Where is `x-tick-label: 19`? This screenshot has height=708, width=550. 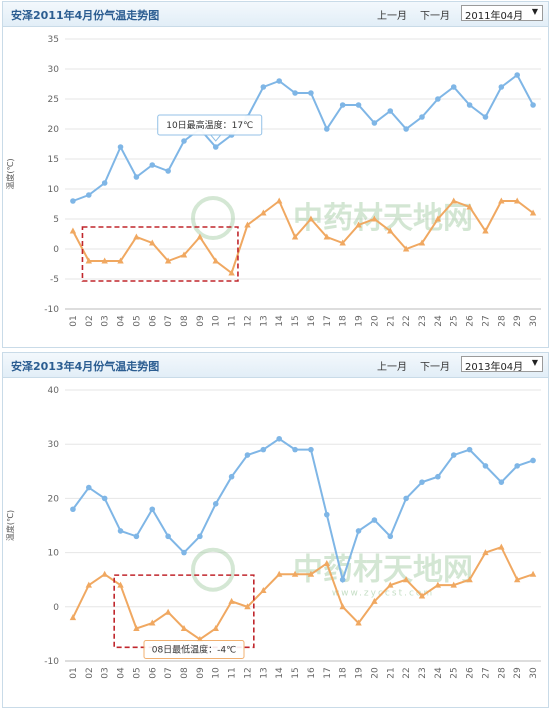 x-tick-label: 19 is located at coordinates (360, 673).